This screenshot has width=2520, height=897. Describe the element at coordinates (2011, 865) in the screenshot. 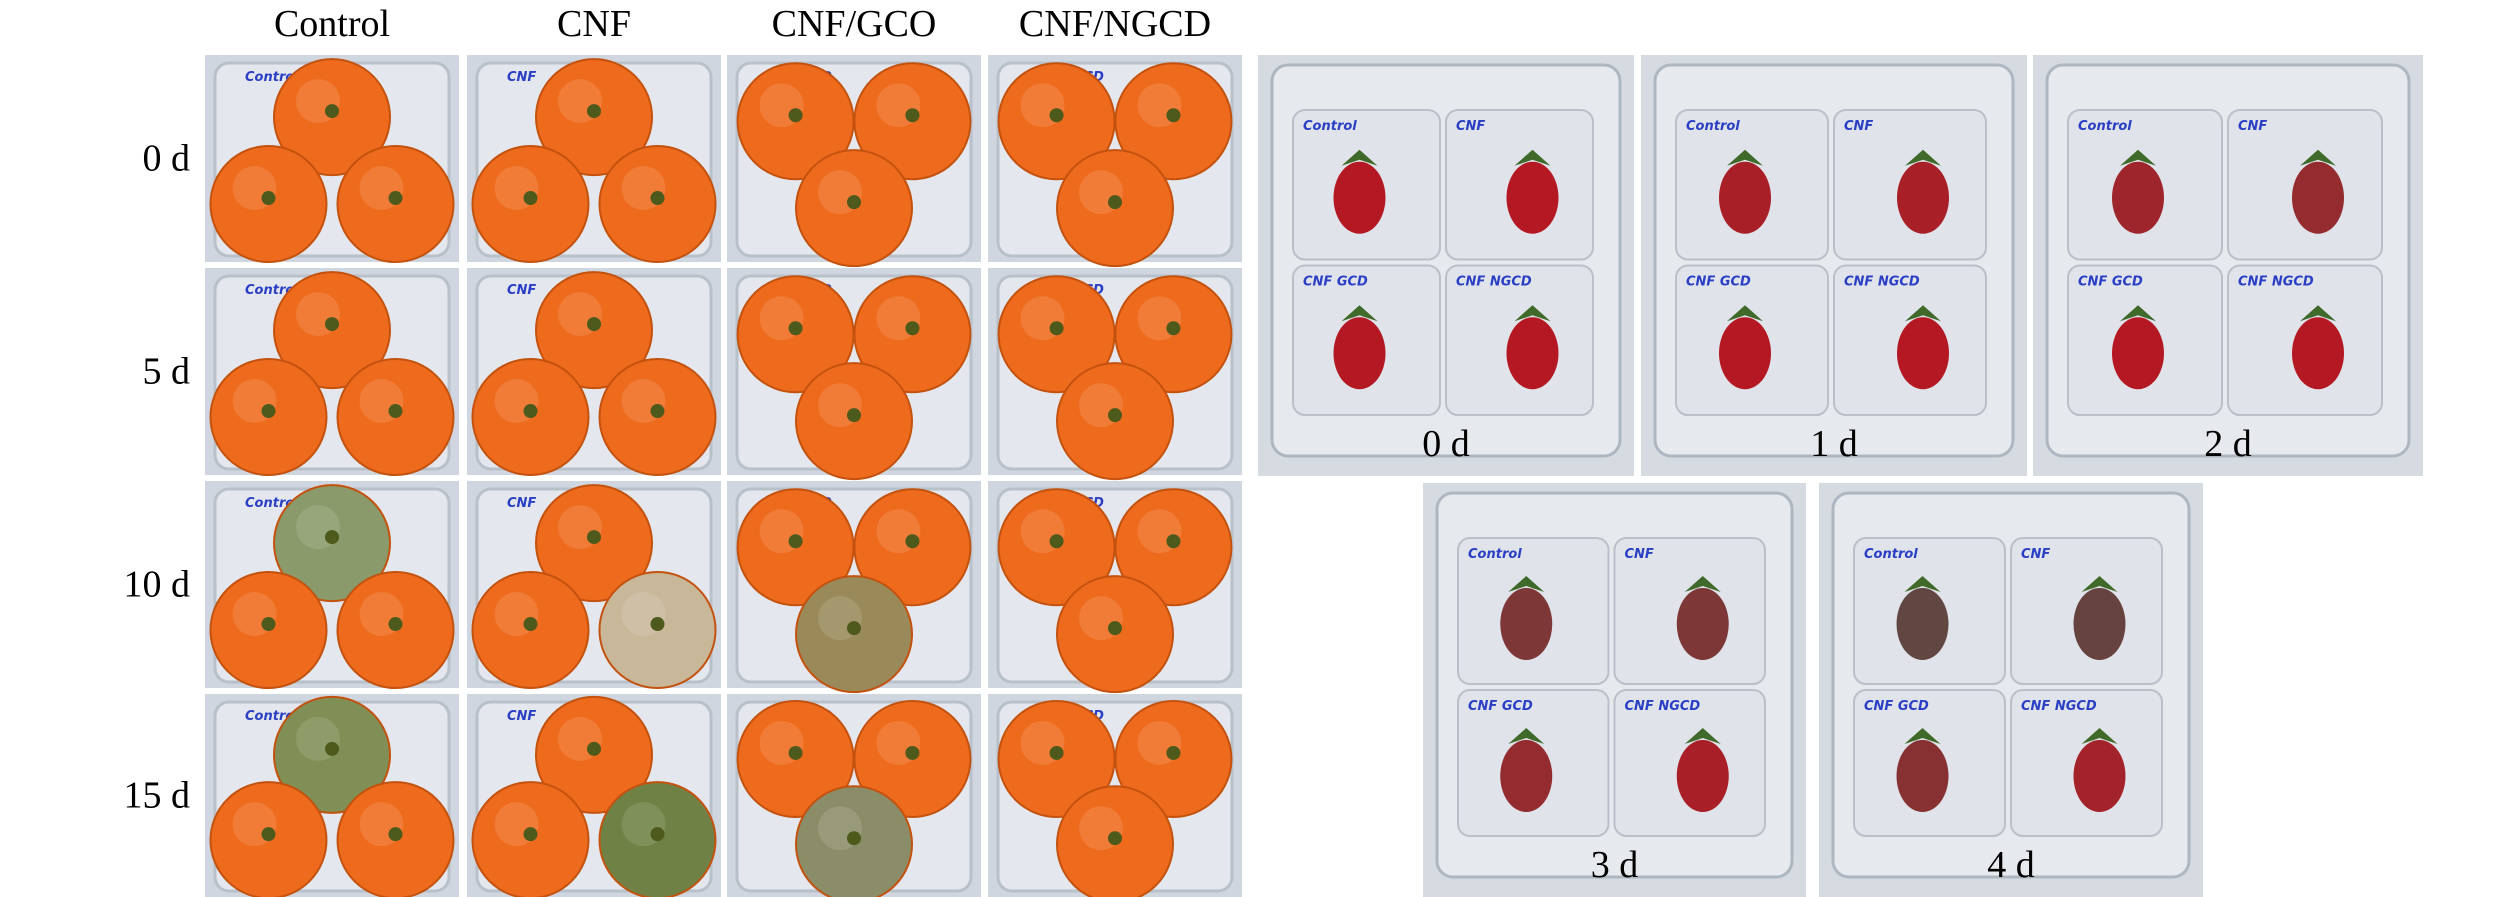

I see `day-label: 4 d` at that location.